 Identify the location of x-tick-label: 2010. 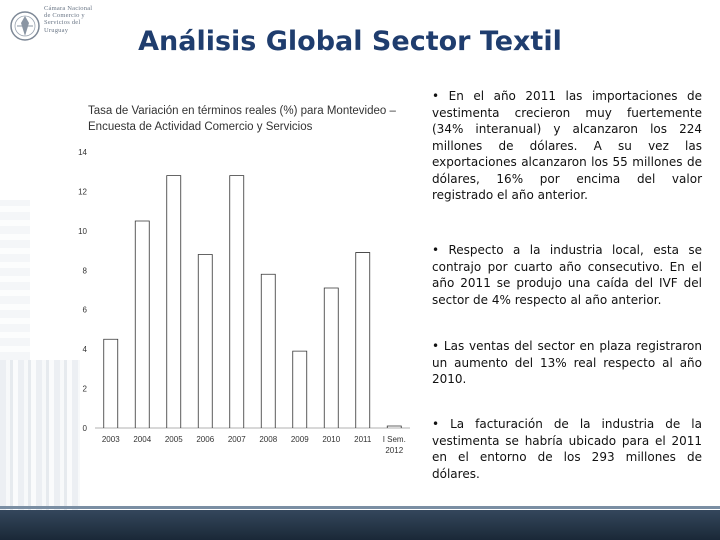
(331, 439).